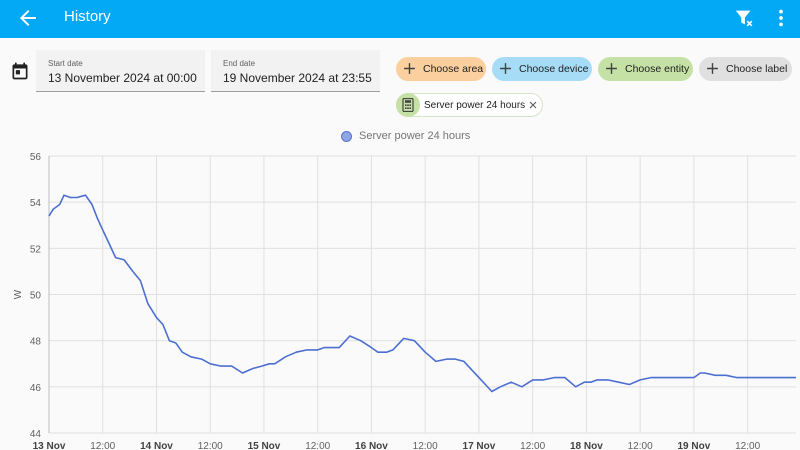 This screenshot has width=800, height=450. I want to click on calculator-icon, so click(408, 105).